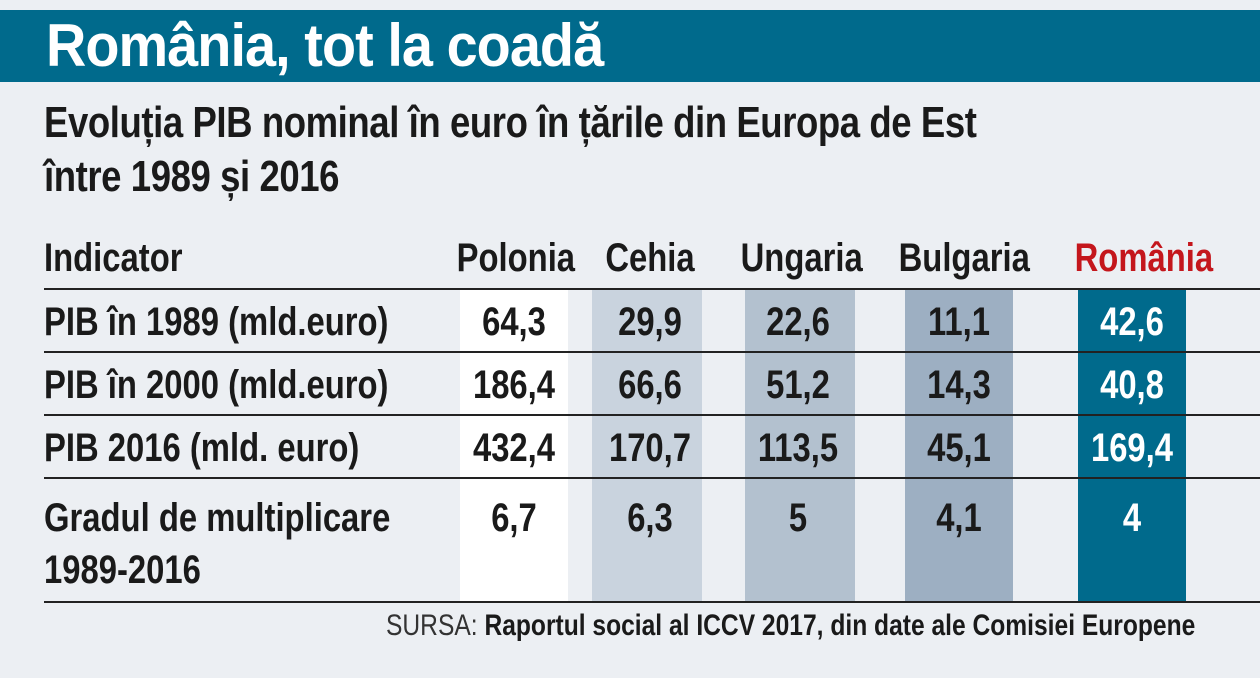 The image size is (1260, 700). Describe the element at coordinates (650, 258) in the screenshot. I see `header-cehia: Cehia` at that location.